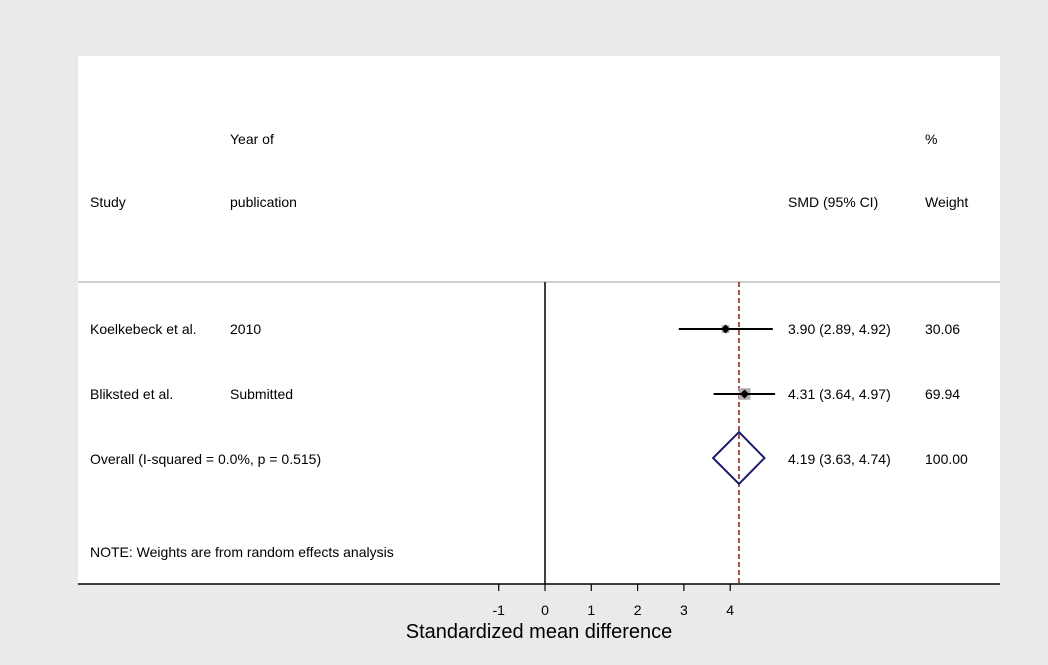  What do you see at coordinates (613, 601) in the screenshot?
I see `x-axis-ticks: -1 0 1 2 3 4` at bounding box center [613, 601].